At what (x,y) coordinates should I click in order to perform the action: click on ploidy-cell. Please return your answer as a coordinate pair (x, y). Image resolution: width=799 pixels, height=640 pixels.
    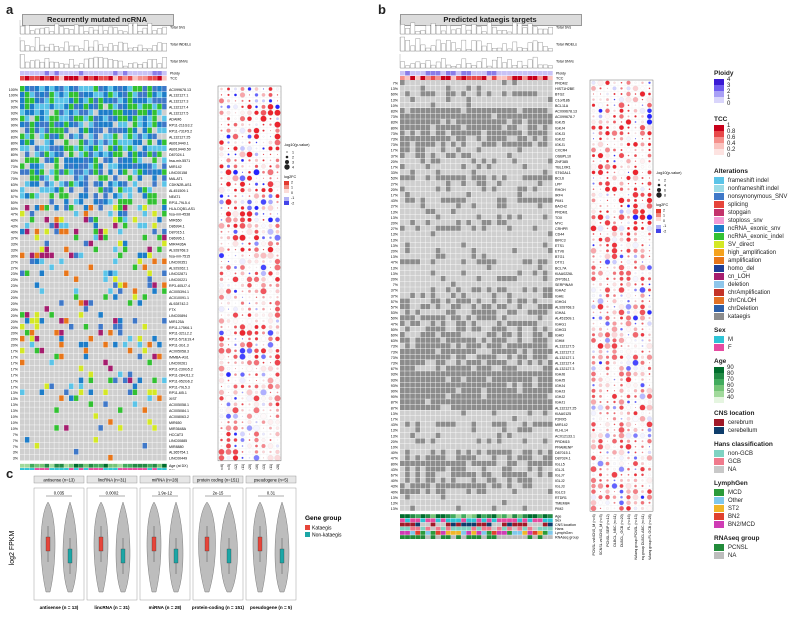
    Looking at the image, I should click on (91, 73).